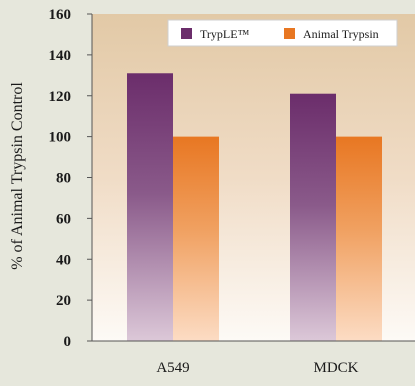 Image resolution: width=415 pixels, height=386 pixels. I want to click on y-tick-label: 40, so click(63, 260).